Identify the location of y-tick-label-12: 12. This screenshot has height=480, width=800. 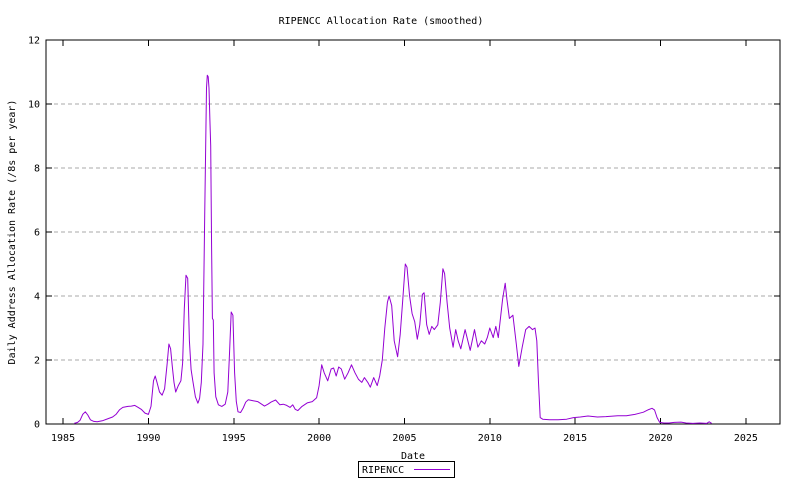
(34, 41).